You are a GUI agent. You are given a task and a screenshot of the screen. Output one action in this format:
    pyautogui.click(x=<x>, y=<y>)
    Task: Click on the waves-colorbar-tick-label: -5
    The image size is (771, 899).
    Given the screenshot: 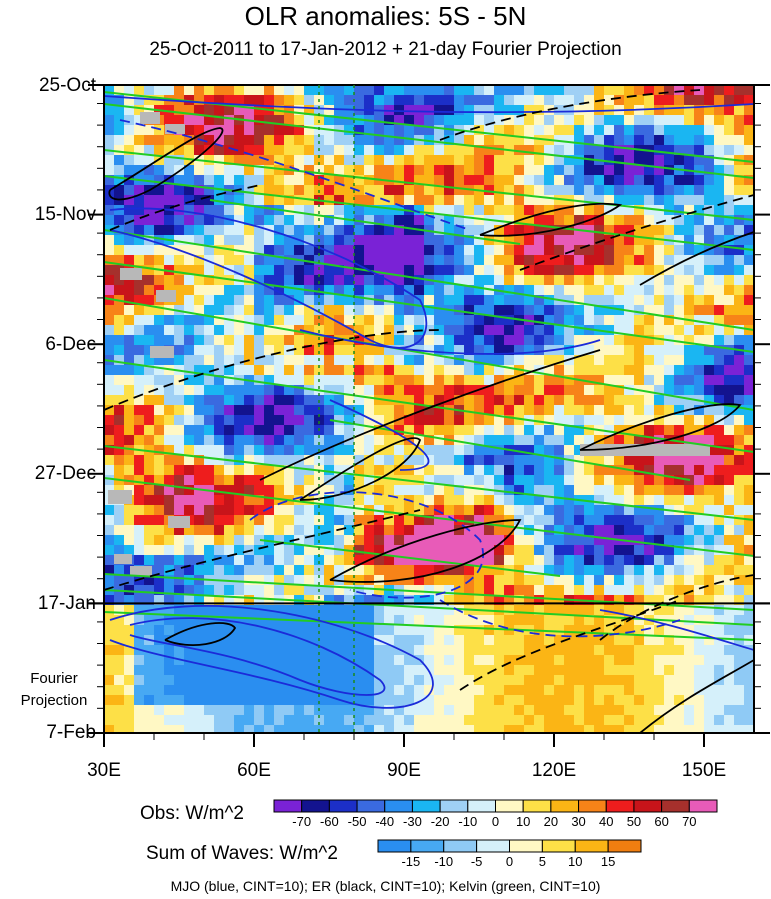 What is the action you would take?
    pyautogui.click(x=476, y=861)
    